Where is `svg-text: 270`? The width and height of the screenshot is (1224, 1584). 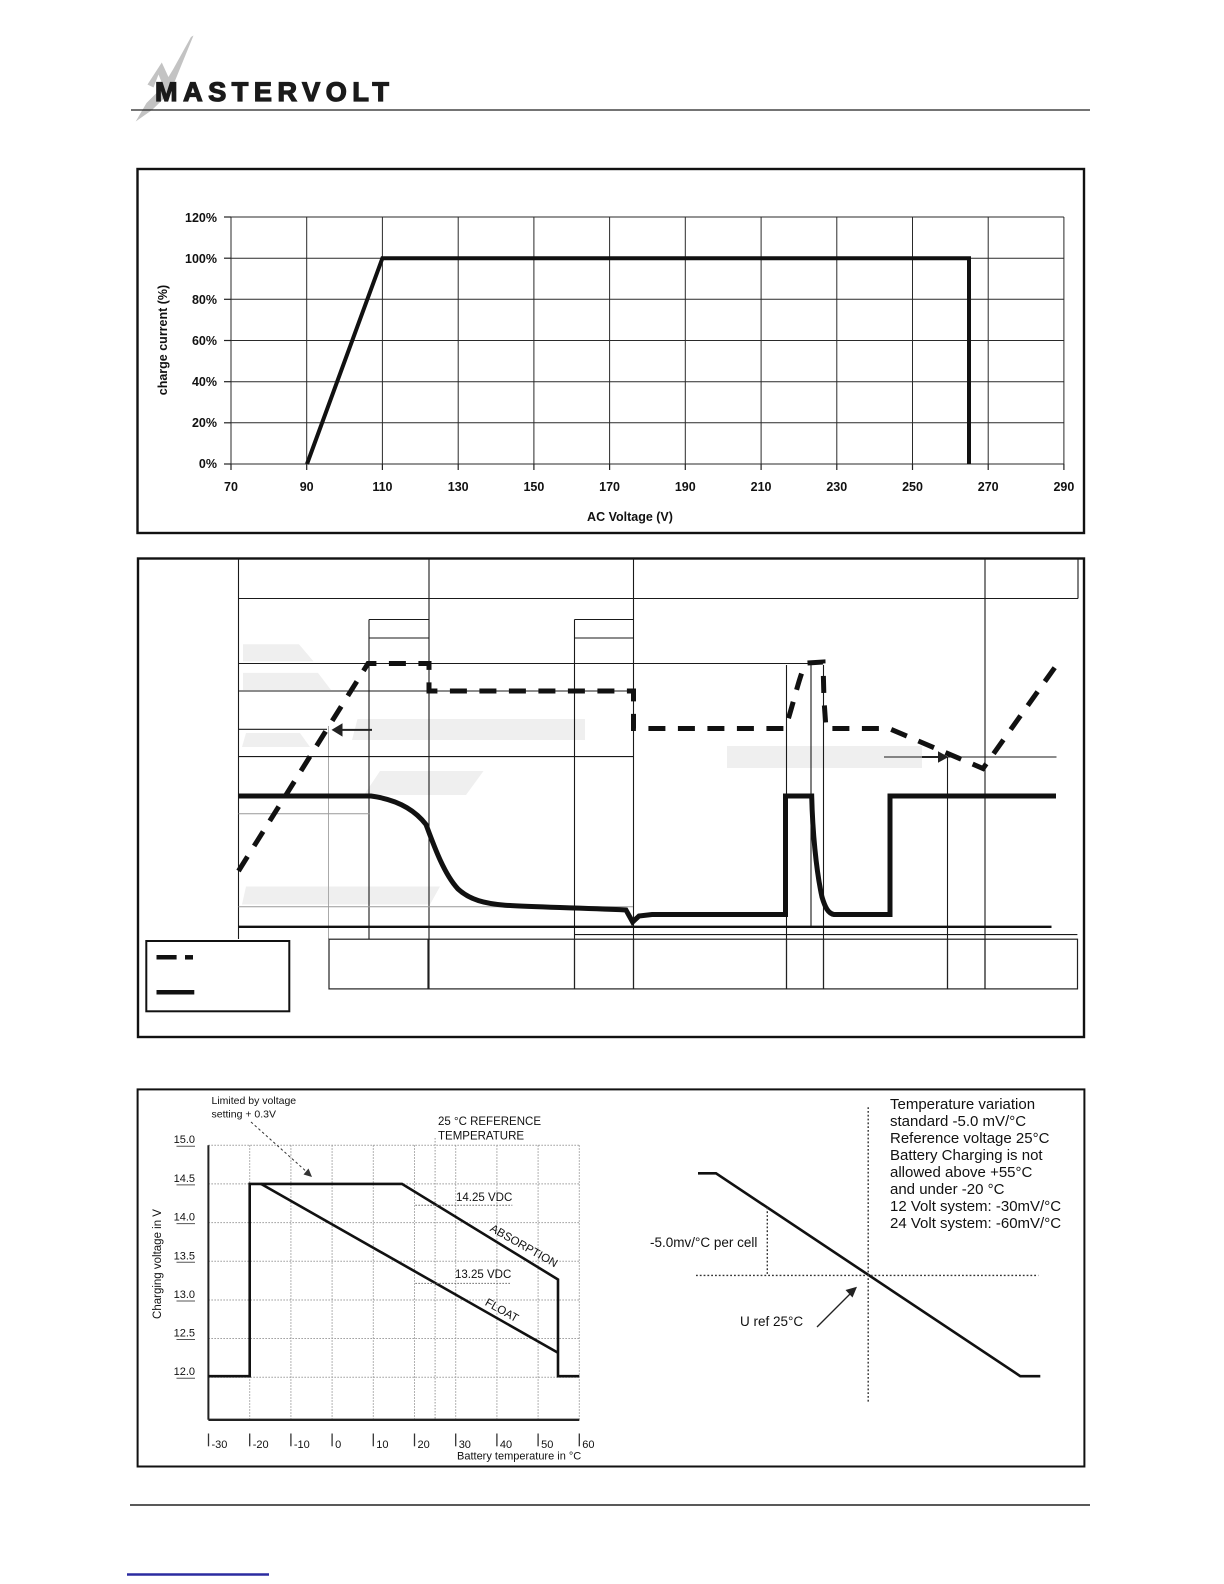 svg-text: 270 is located at coordinates (988, 487).